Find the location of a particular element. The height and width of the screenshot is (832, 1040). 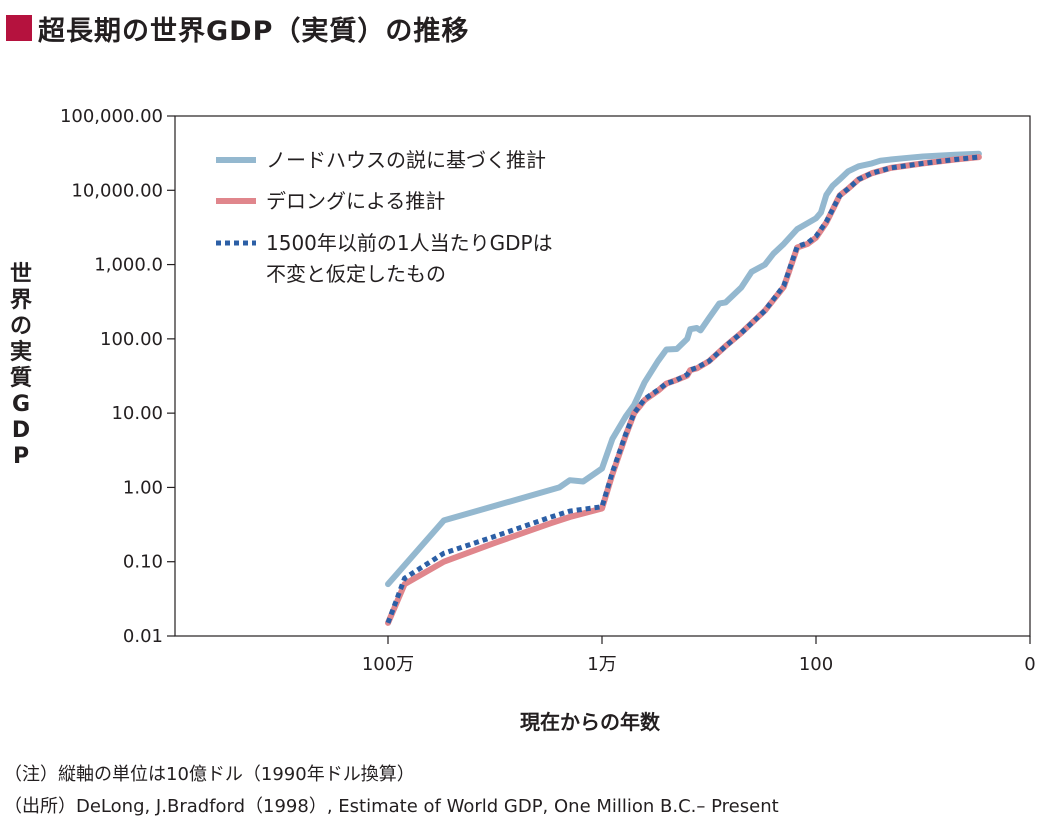

y-tick-label: 10,000.00 is located at coordinates (117, 190).